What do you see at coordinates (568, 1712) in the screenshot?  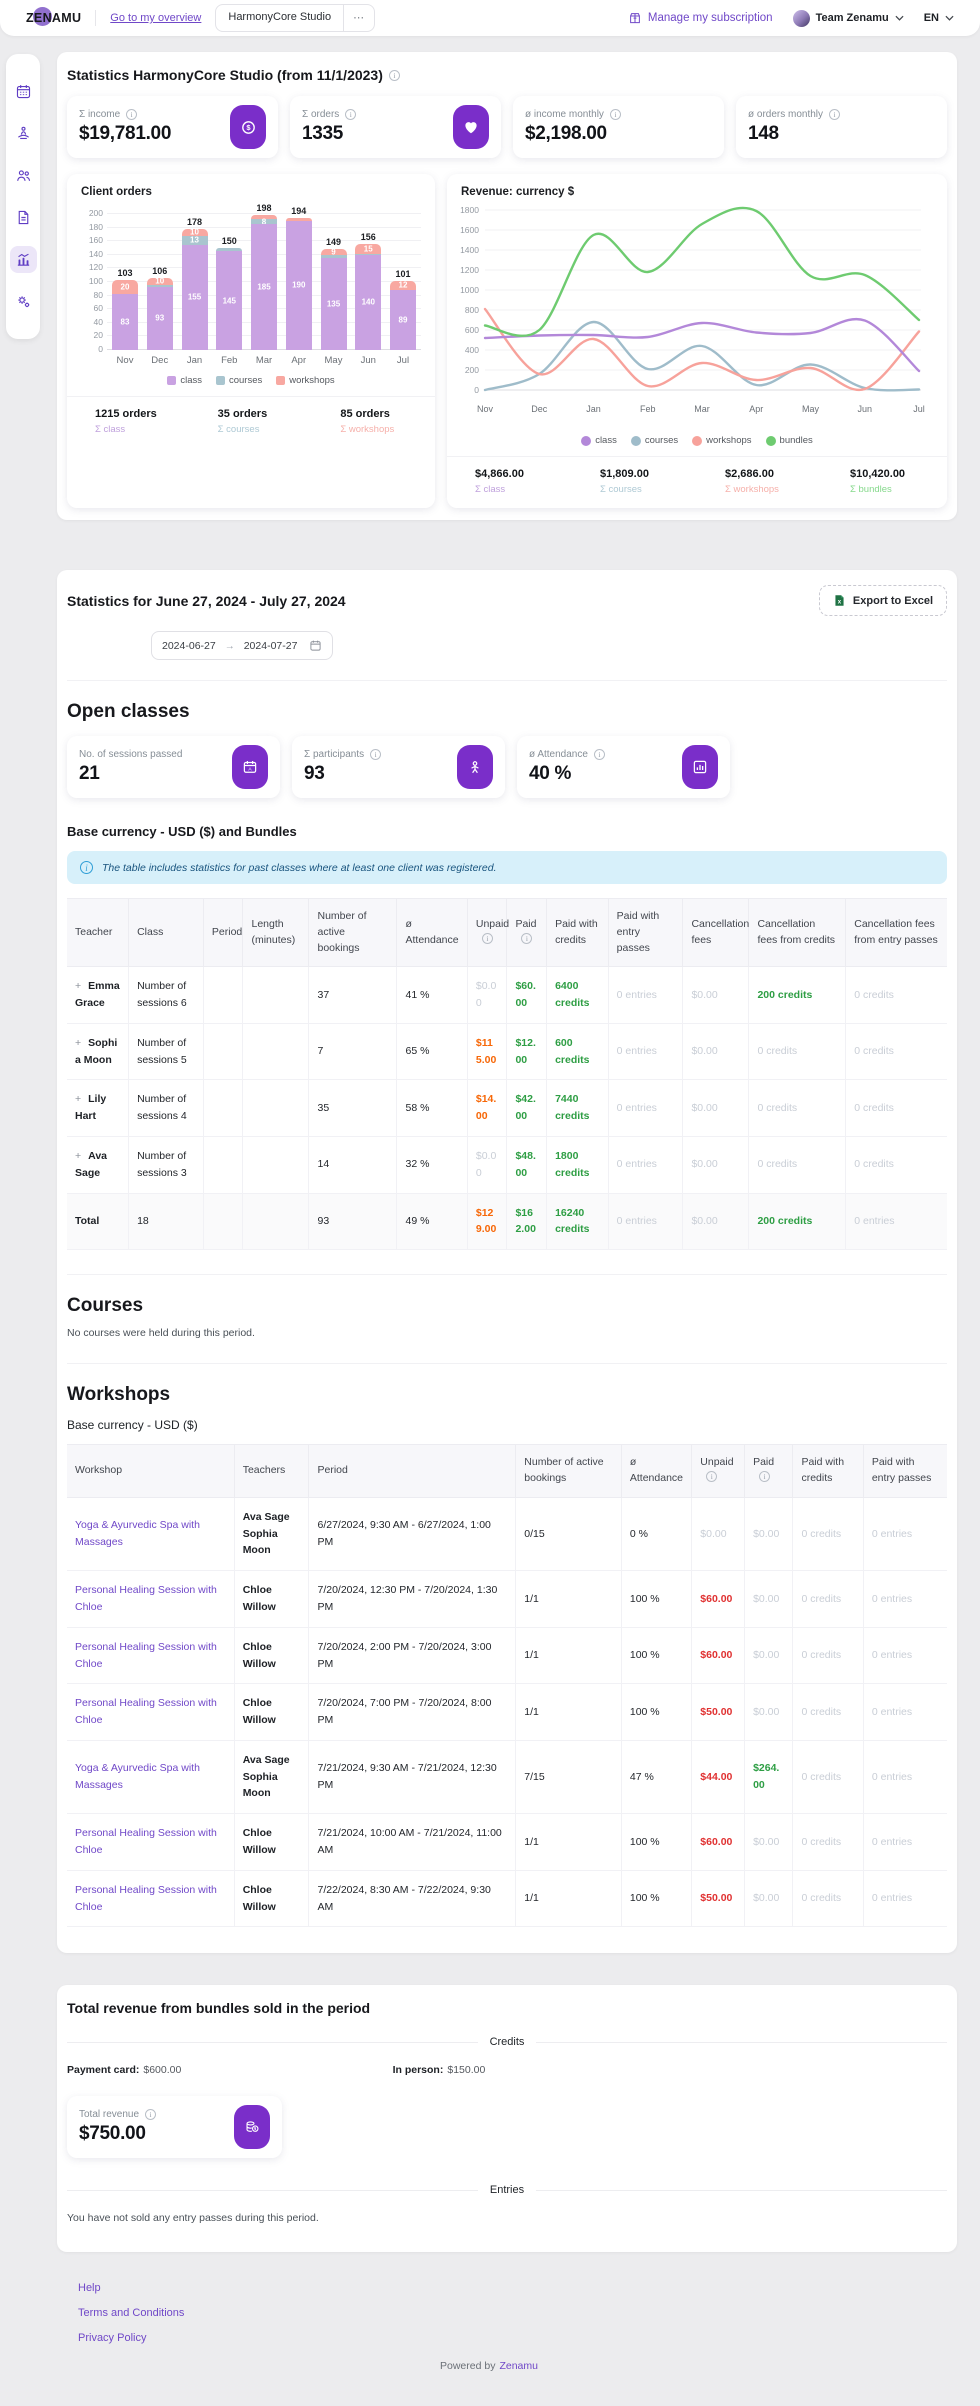 I see `table-cell: 1/1` at bounding box center [568, 1712].